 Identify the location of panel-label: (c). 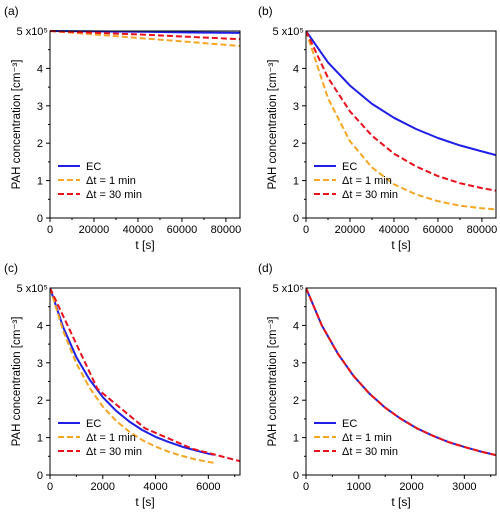
(11, 268).